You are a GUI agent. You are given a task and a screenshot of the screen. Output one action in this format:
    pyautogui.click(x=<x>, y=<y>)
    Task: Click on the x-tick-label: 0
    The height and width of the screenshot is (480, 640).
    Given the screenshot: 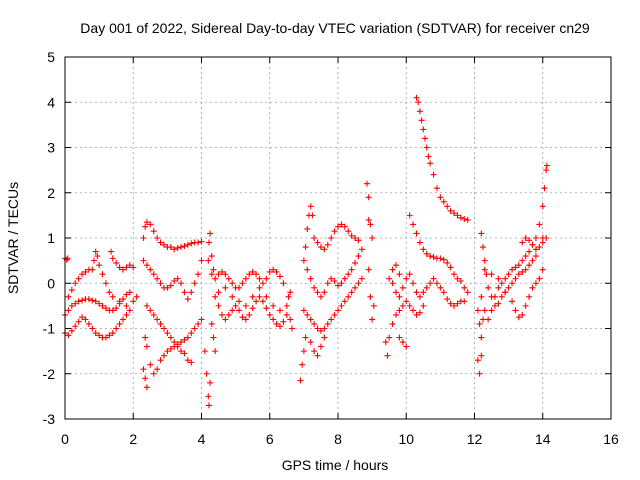 What is the action you would take?
    pyautogui.click(x=65, y=439)
    